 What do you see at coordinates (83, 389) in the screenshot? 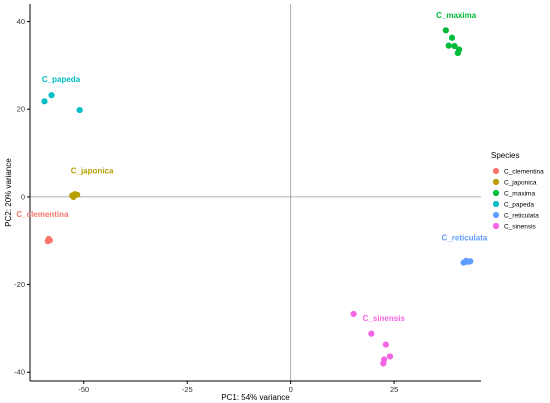
I see `x-tick-label: -50` at bounding box center [83, 389].